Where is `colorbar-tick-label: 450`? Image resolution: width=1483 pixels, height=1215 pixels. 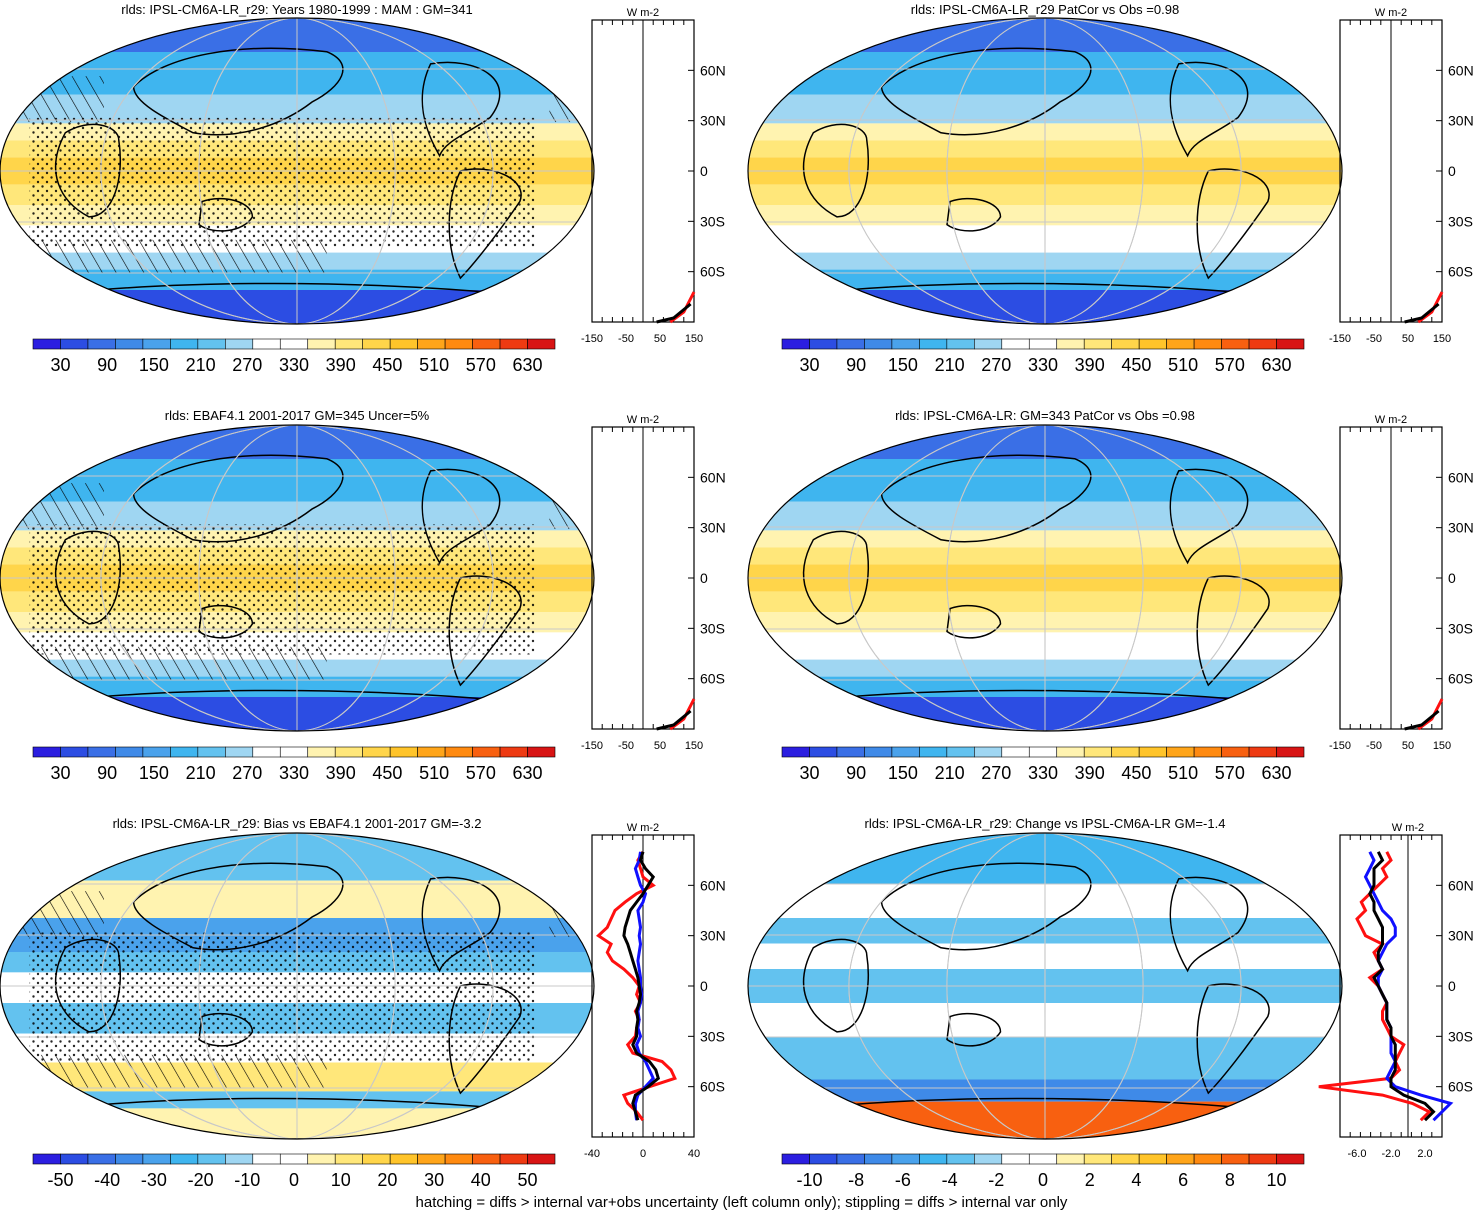
colorbar-tick-label: 450 is located at coordinates (387, 365).